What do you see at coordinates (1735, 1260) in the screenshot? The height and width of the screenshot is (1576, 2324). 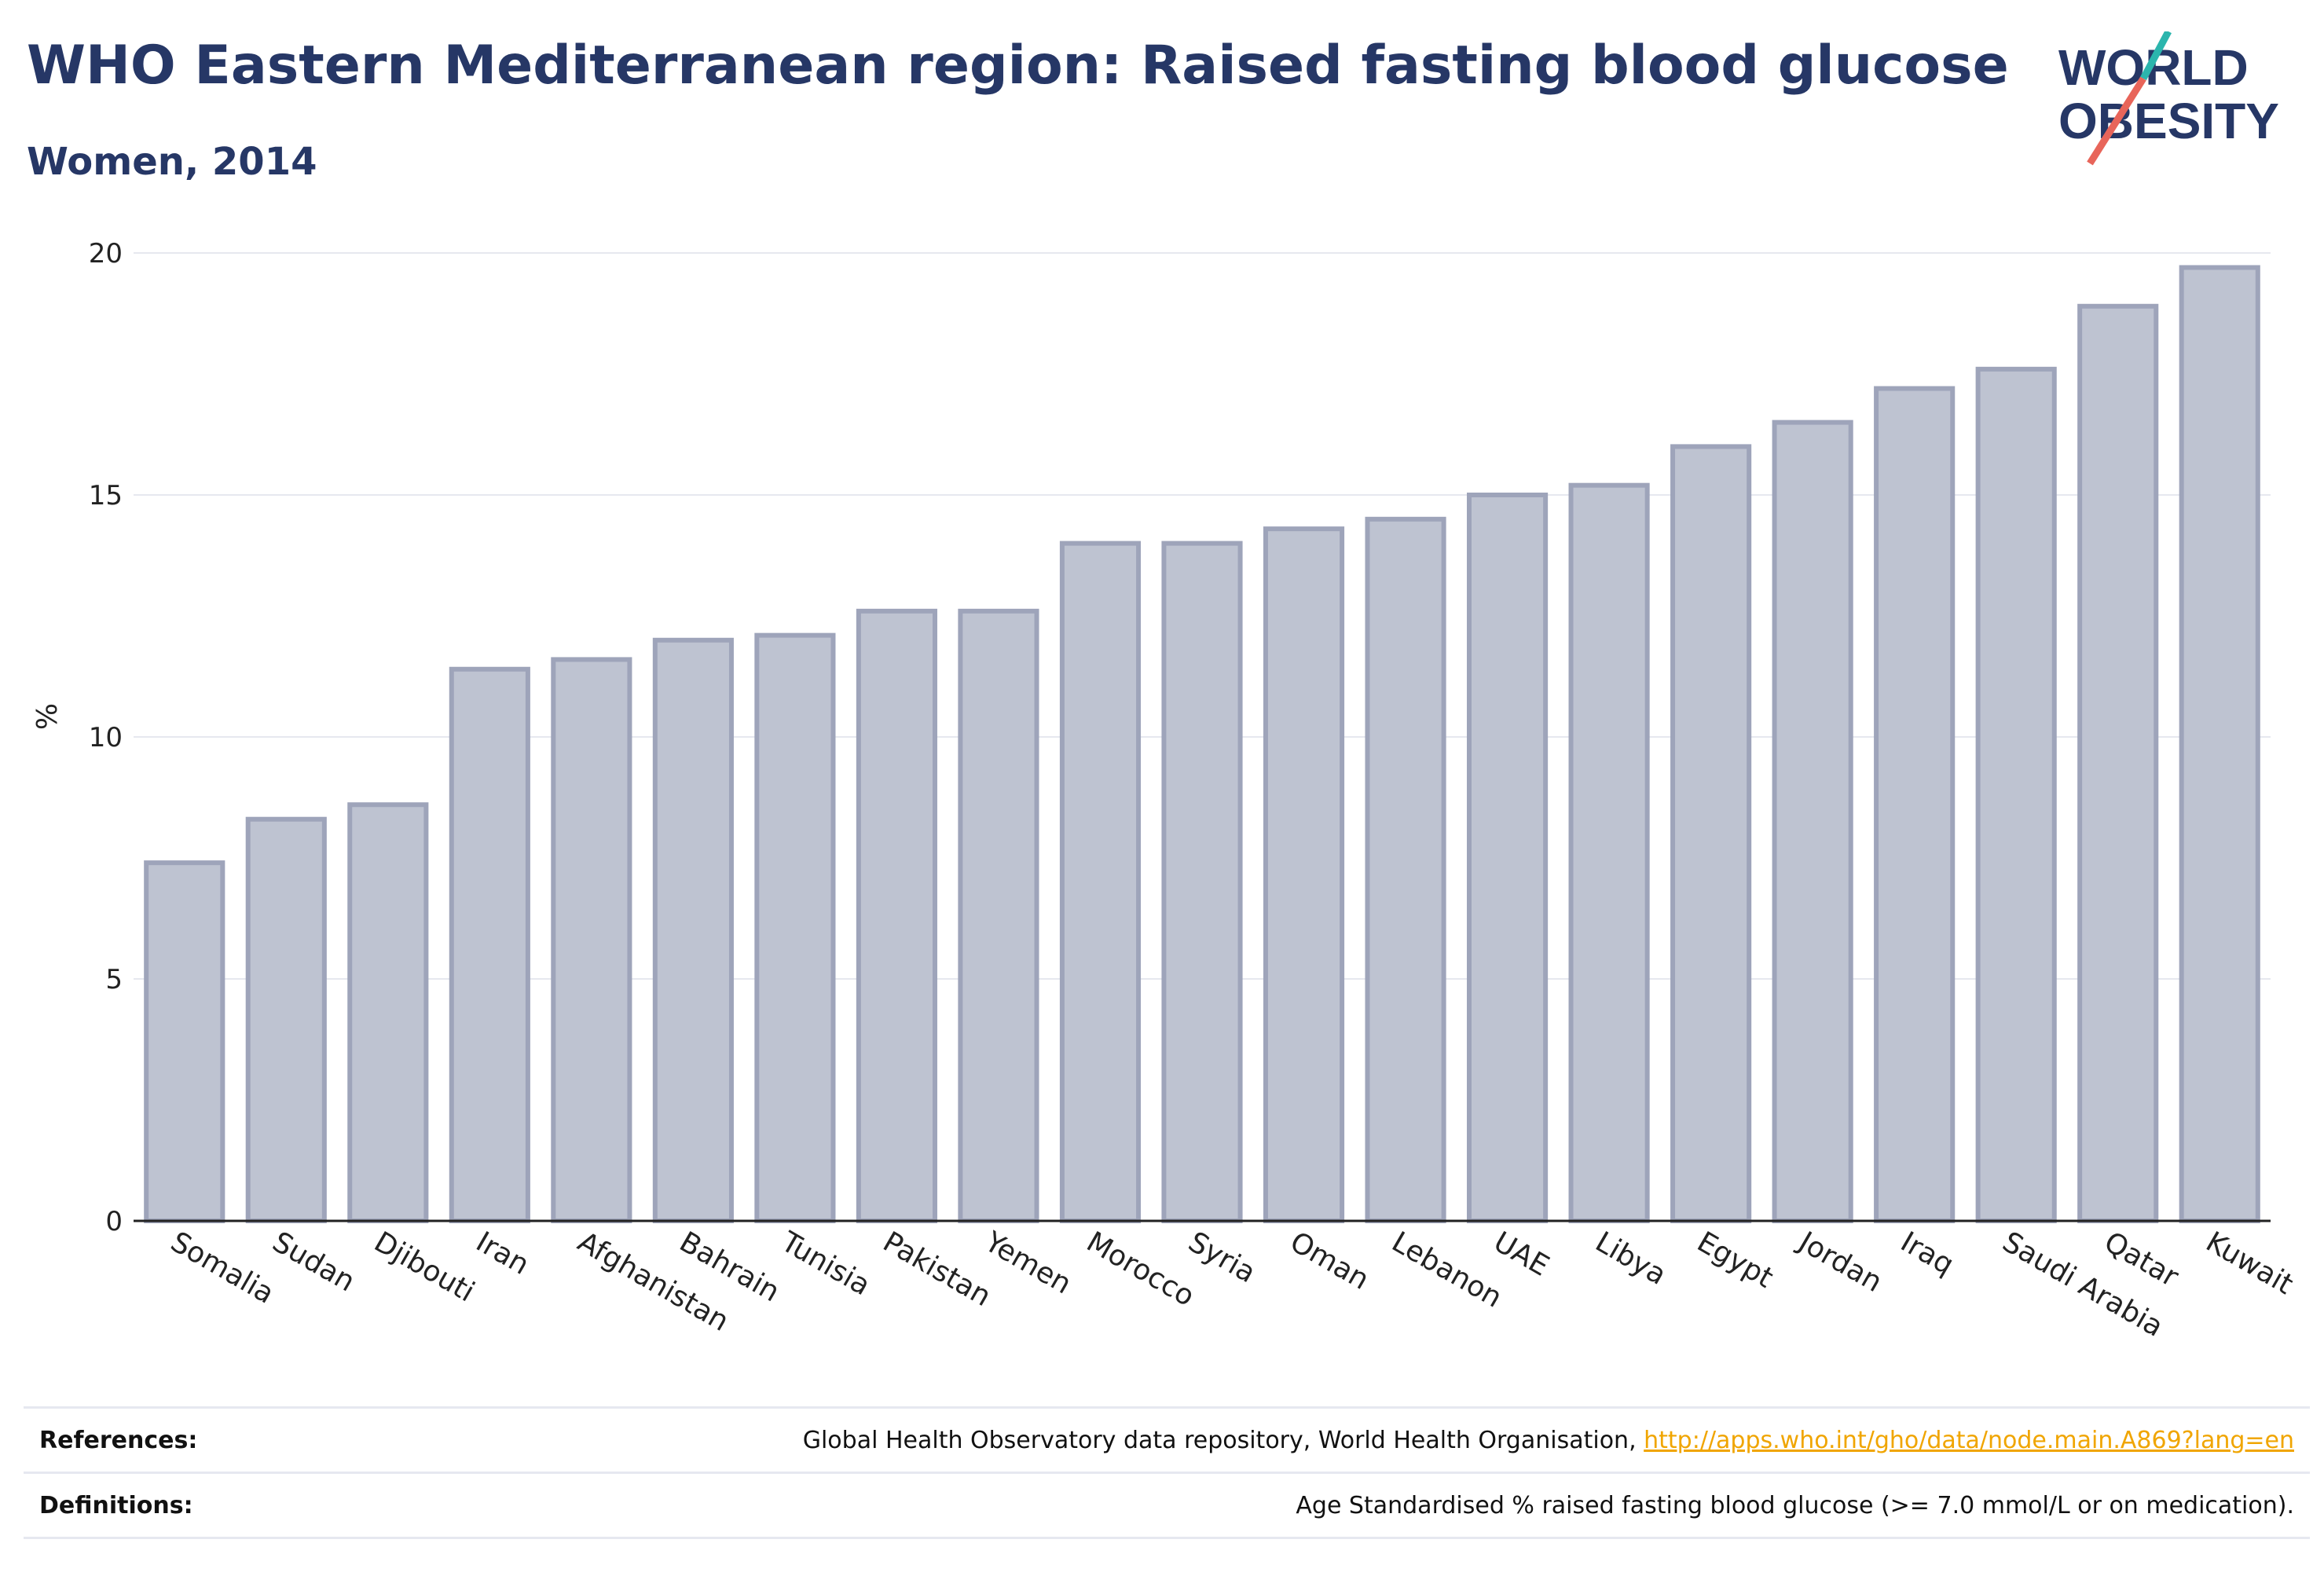 I see `x-tick-label: Egypt` at bounding box center [1735, 1260].